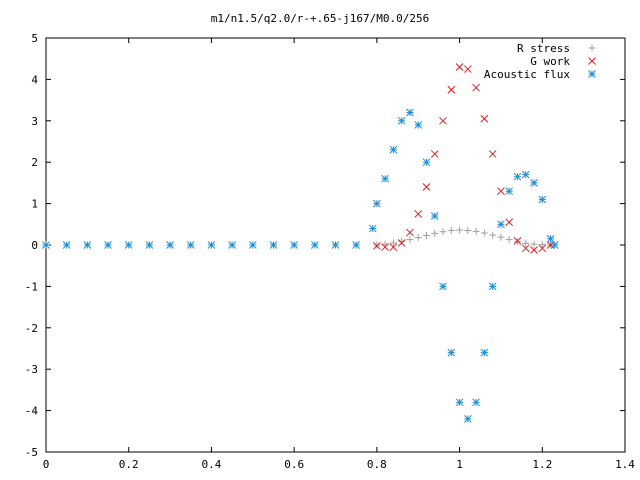 The height and width of the screenshot is (480, 640). What do you see at coordinates (543, 48) in the screenshot?
I see `legend-label: R stress` at bounding box center [543, 48].